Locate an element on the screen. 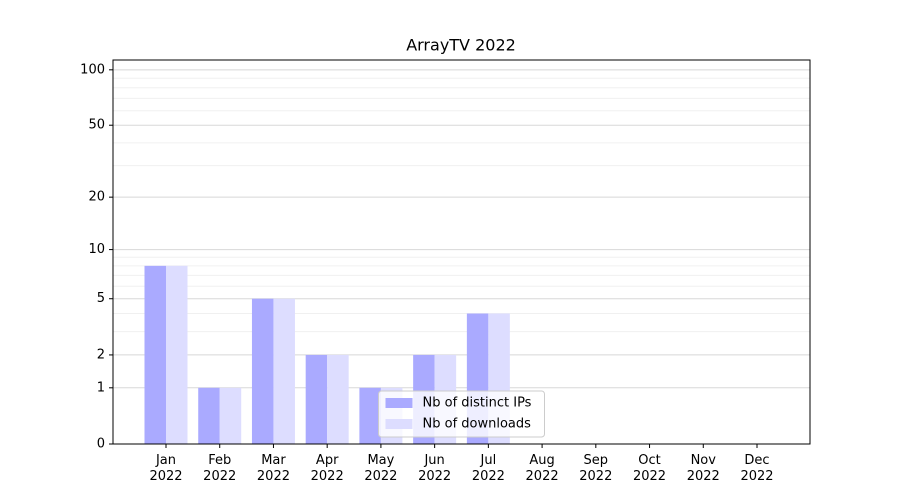  x-tick-label: May 2022 is located at coordinates (381, 468).